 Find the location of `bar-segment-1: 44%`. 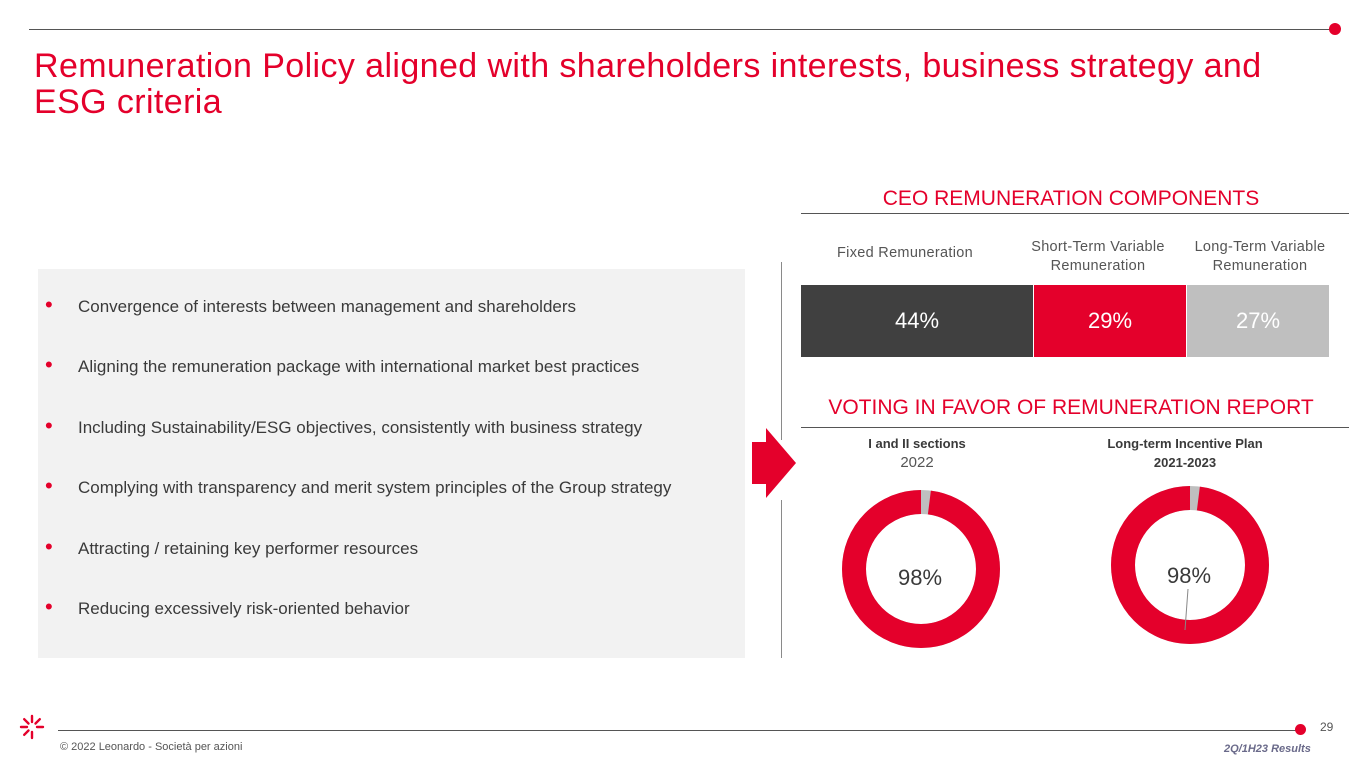

bar-segment-1: 44% is located at coordinates (917, 321).